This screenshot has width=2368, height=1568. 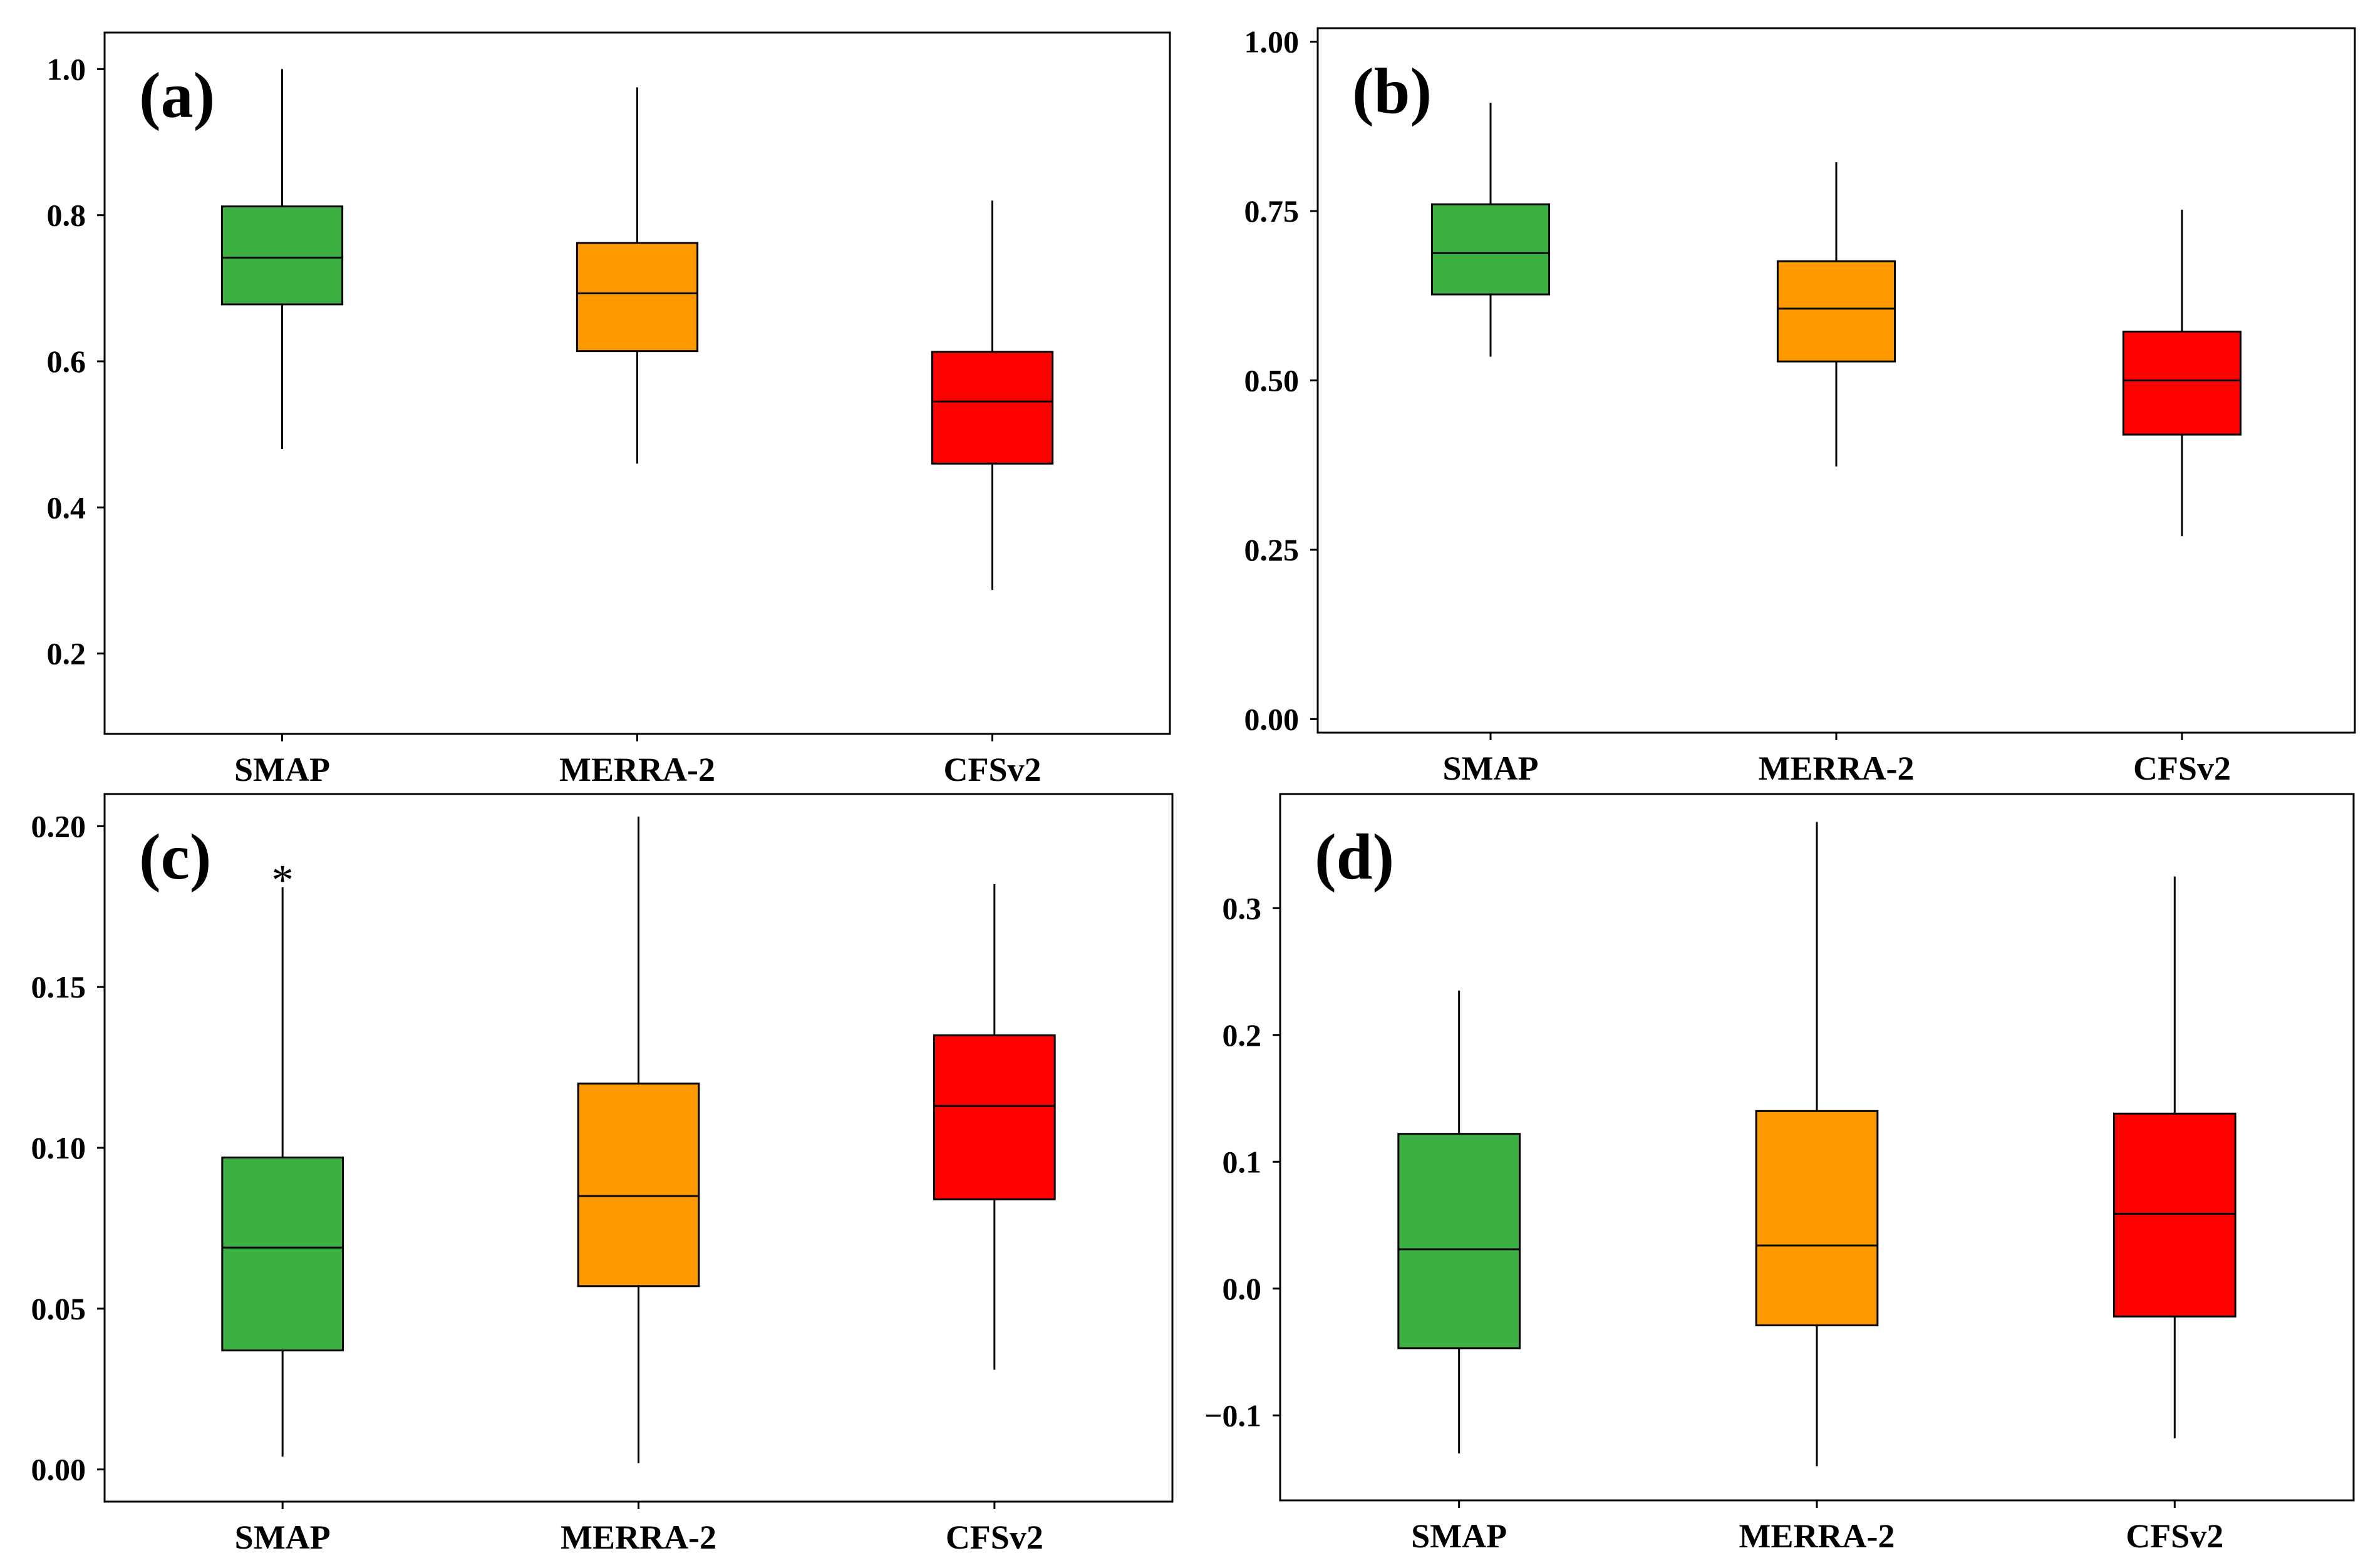 I want to click on y-tick-label: 0.20, so click(x=58, y=825).